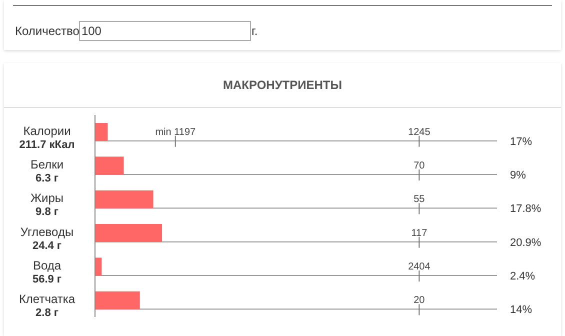 The image size is (565, 336). Describe the element at coordinates (47, 272) in the screenshot. I see `y-tick-label: Вода 56.9 г` at that location.